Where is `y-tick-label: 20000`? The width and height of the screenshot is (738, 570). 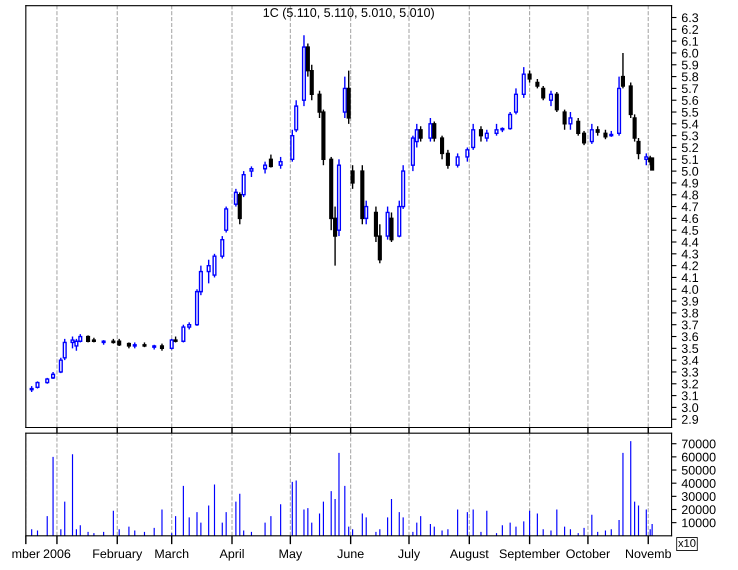
y-tick-label: 20000 is located at coordinates (699, 509).